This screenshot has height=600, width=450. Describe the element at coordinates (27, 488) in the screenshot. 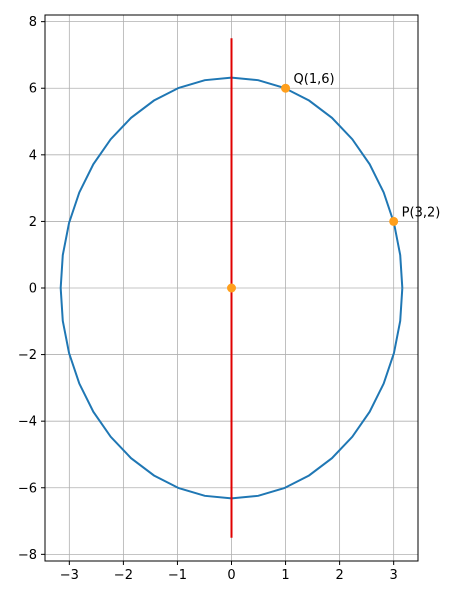

I see `y-tick-label-1: −6` at that location.